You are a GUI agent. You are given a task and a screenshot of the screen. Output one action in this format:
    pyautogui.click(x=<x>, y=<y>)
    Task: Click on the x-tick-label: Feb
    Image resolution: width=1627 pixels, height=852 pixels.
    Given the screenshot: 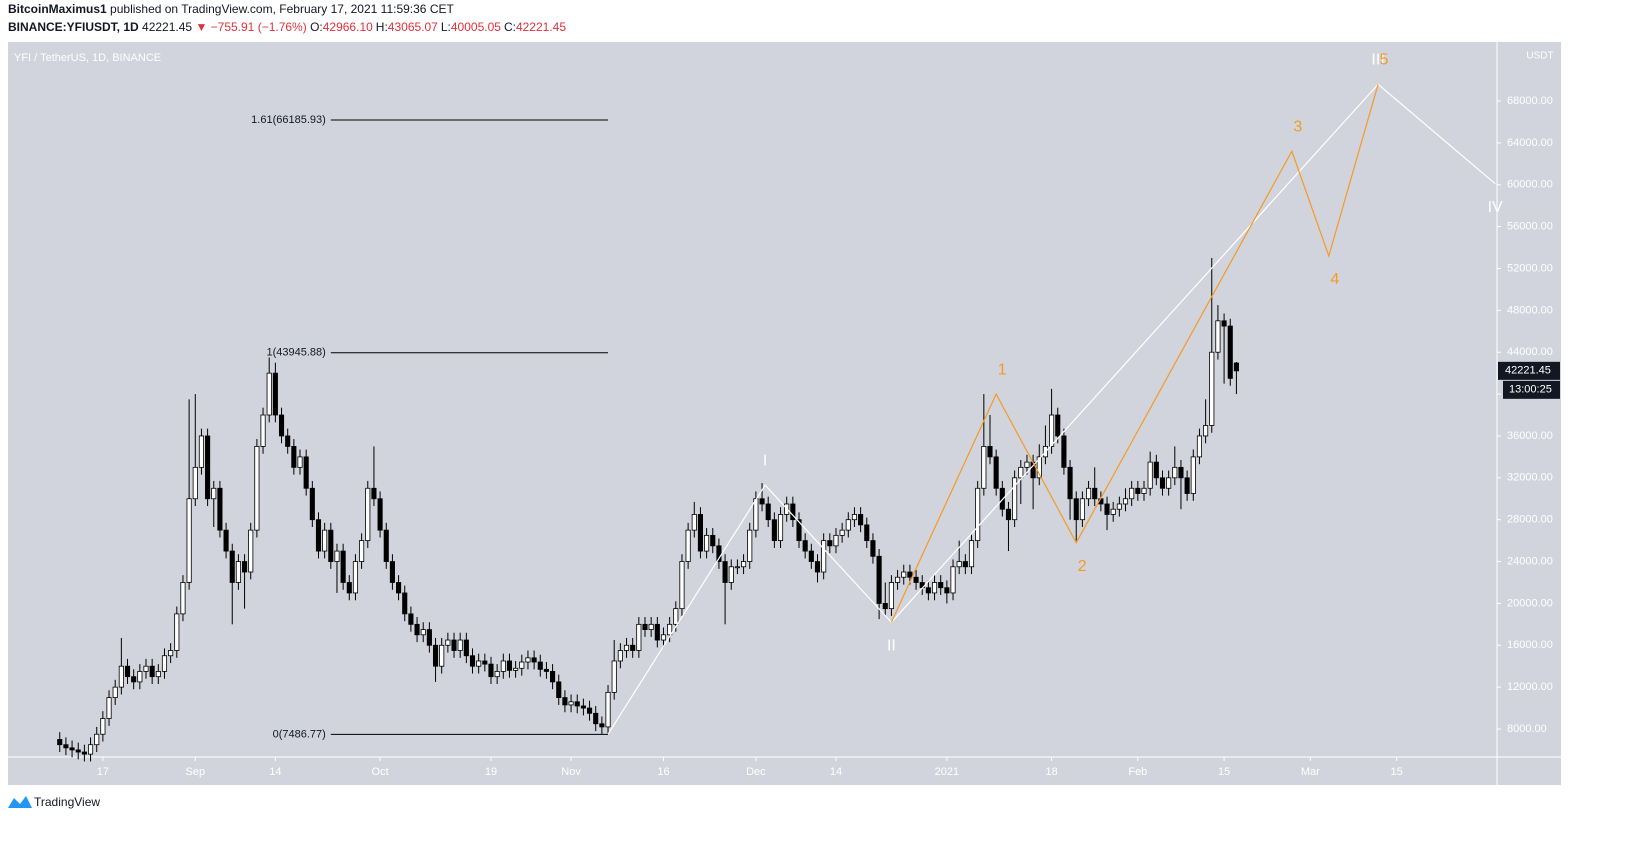 What is the action you would take?
    pyautogui.click(x=1137, y=772)
    